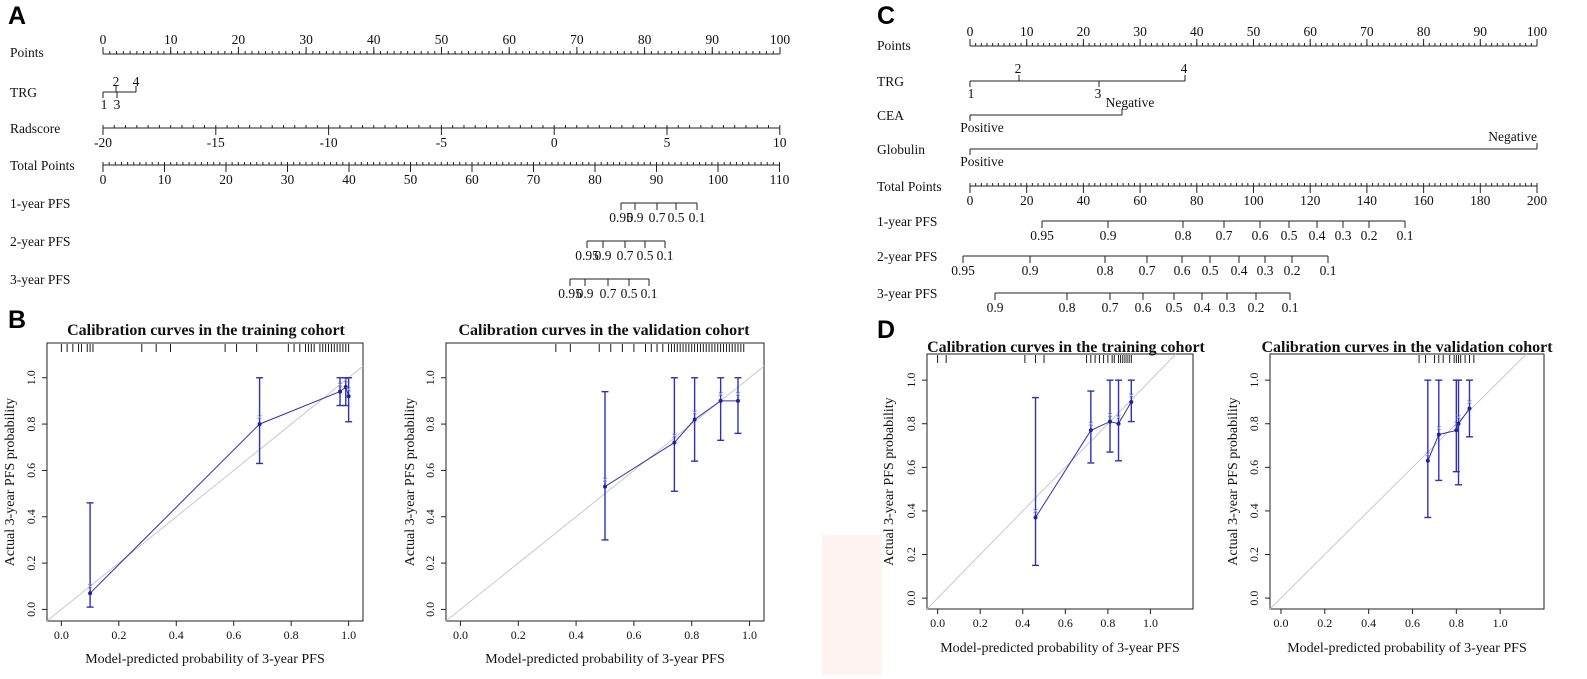  Describe the element at coordinates (911, 554) in the screenshot. I see `y-tick-label: 0.2` at that location.